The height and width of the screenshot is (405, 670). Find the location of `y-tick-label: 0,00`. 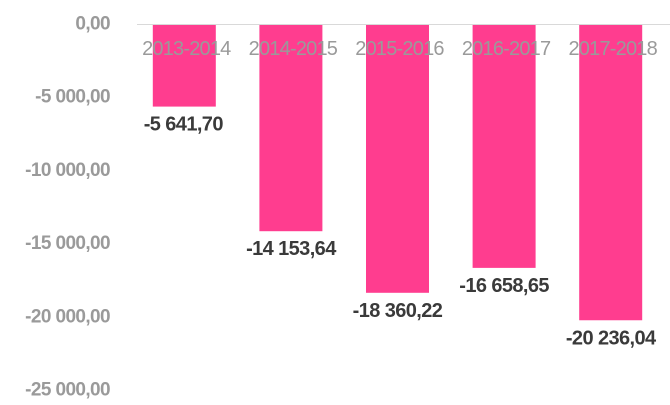

y-tick-label: 0,00 is located at coordinates (92, 24).